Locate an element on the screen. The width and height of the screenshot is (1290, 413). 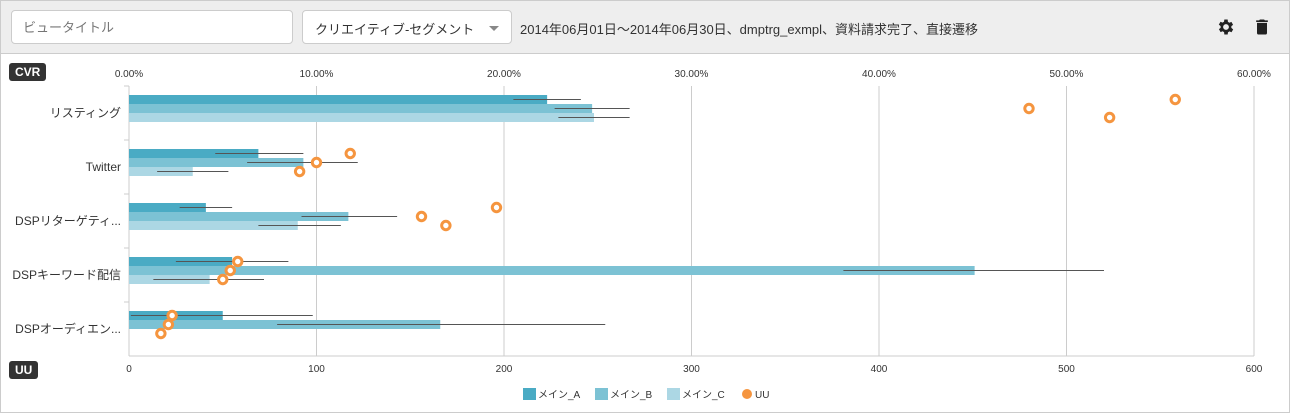
uu-axis-badge: UU is located at coordinates (24, 370).